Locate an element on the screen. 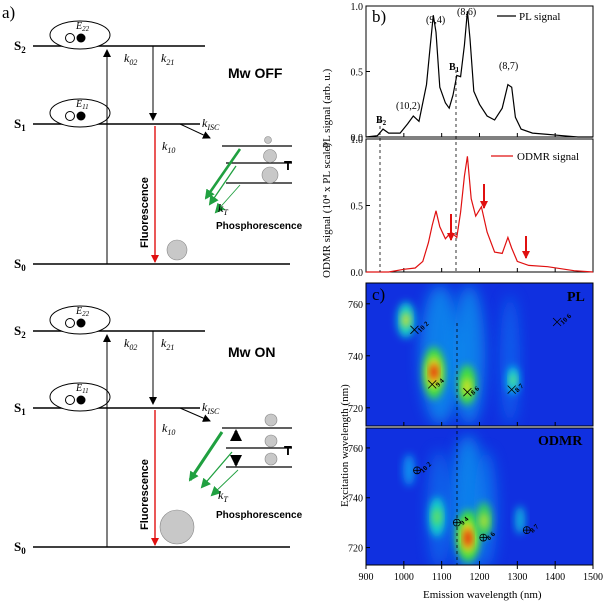  odmr-map-title: ODMR is located at coordinates (560, 441).